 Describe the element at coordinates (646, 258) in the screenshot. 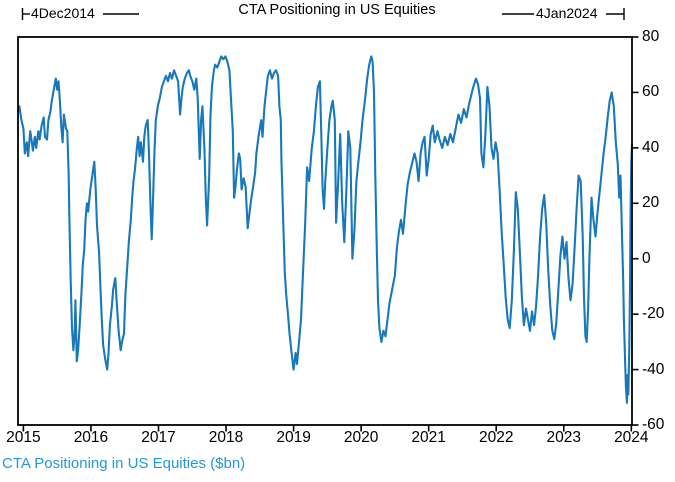

I see `y-tick-label: 0` at that location.